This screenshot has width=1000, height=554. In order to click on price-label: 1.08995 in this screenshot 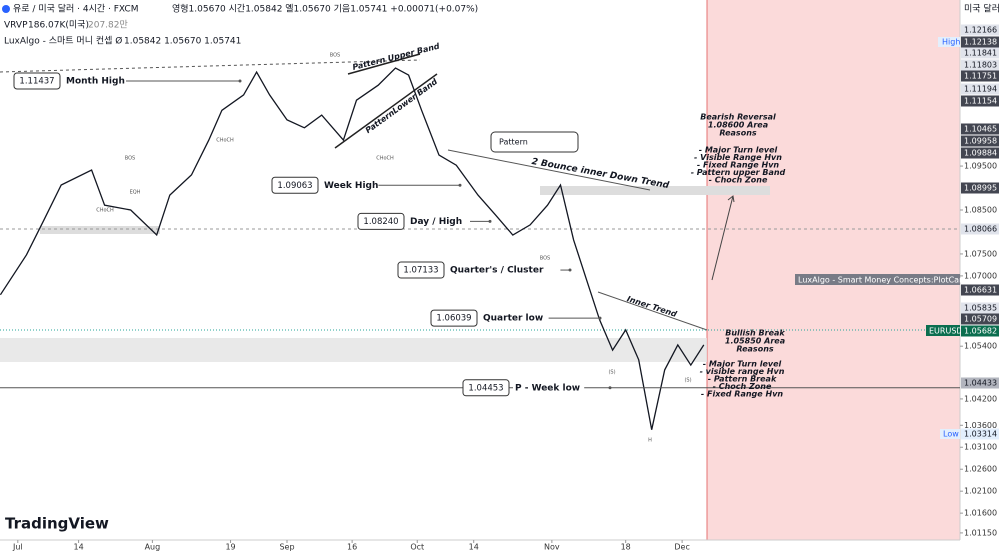, I will do `click(980, 188)`.